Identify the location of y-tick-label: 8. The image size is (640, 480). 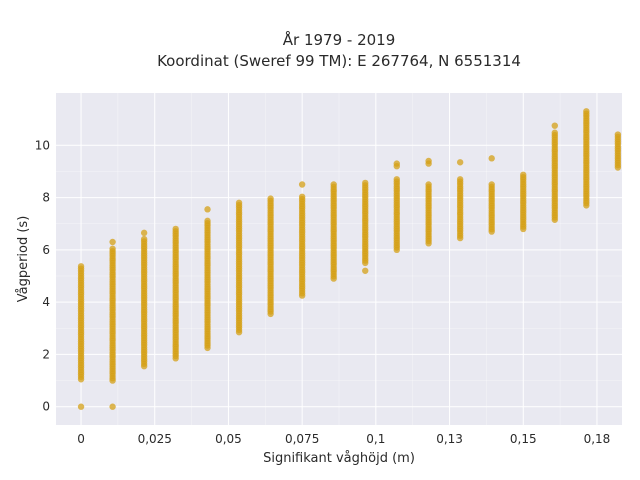
(46, 198).